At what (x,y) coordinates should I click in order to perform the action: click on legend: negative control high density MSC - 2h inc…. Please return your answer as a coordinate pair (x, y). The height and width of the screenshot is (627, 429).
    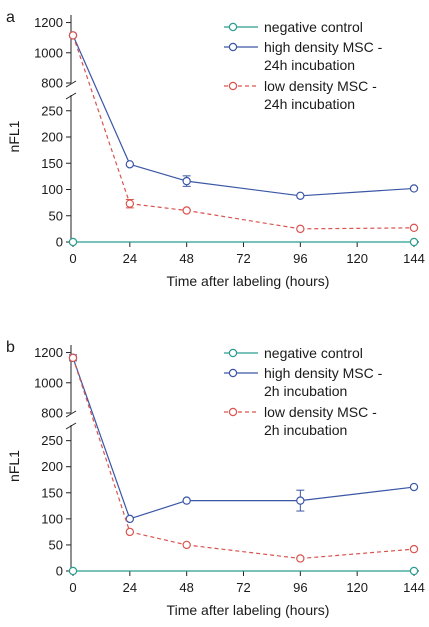
    Looking at the image, I should click on (303, 391).